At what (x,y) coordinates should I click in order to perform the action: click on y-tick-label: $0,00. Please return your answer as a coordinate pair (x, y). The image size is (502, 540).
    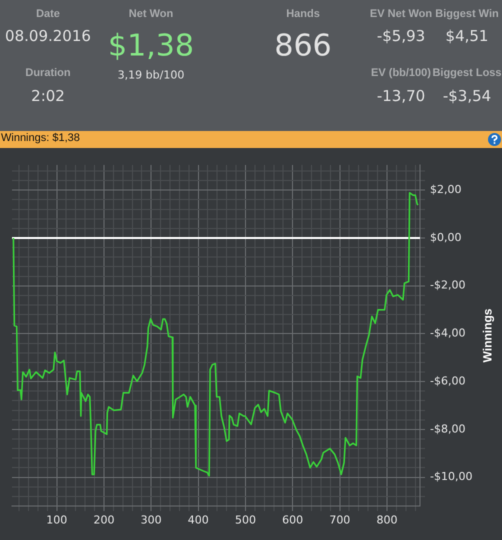
    Looking at the image, I should click on (446, 237).